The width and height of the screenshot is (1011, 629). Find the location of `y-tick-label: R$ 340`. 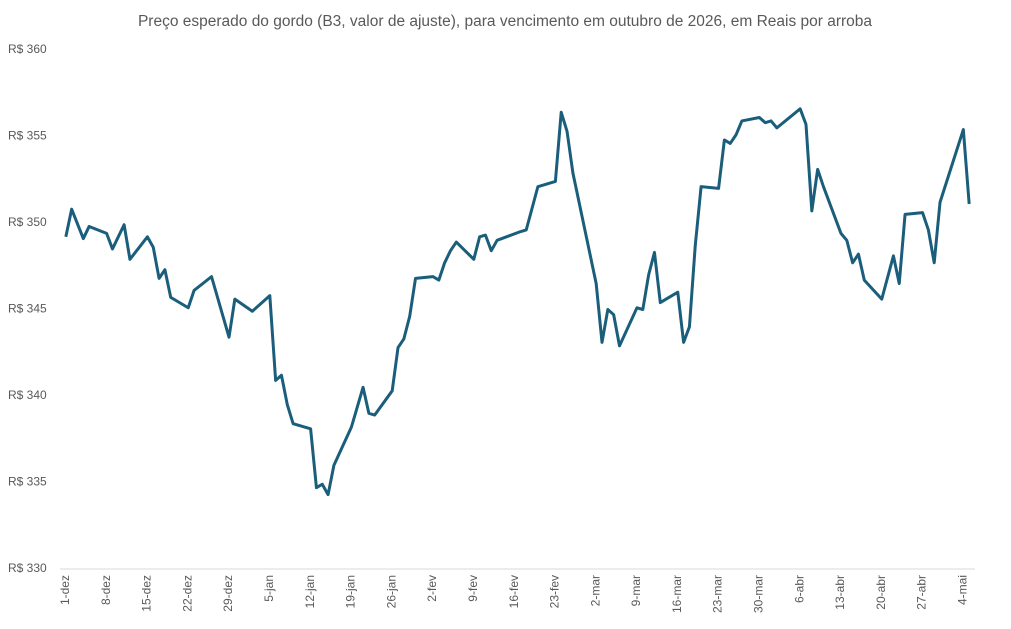

y-tick-label: R$ 340 is located at coordinates (27, 395).